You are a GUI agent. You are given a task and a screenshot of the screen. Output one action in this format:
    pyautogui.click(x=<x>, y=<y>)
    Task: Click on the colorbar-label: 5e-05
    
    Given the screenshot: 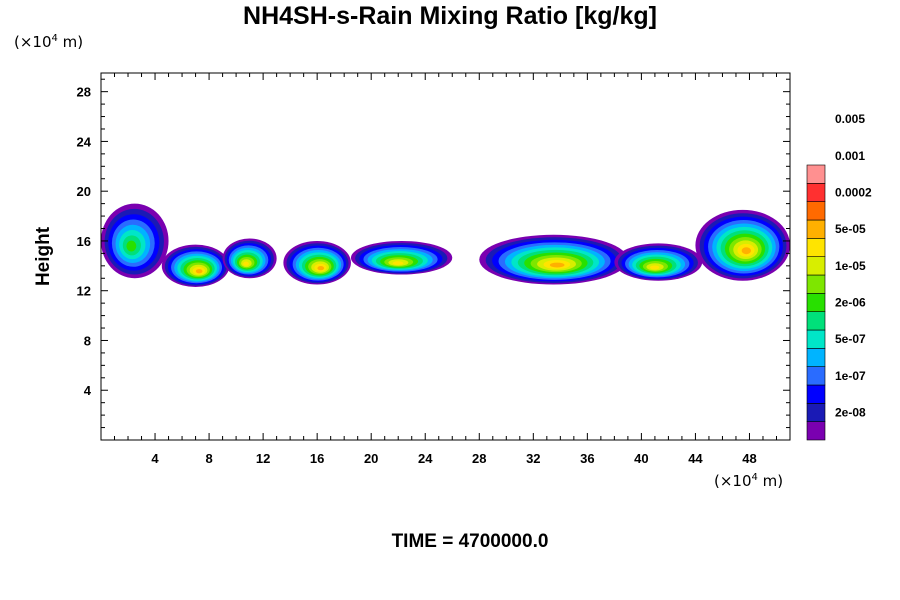 What is the action you would take?
    pyautogui.click(x=850, y=229)
    